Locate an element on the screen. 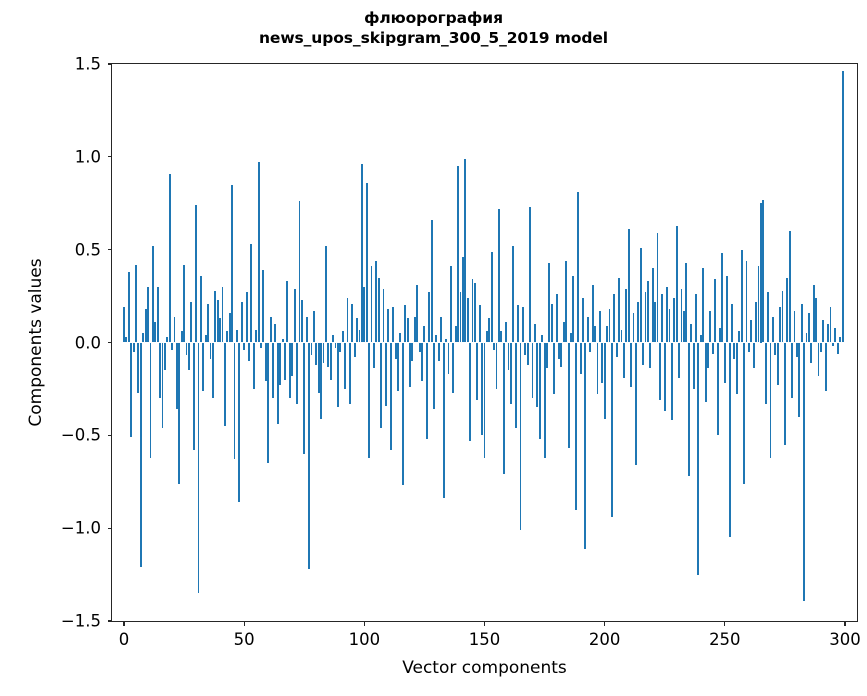 Image resolution: width=867 pixels, height=696 pixels. x-tick-label: 300 is located at coordinates (845, 639).